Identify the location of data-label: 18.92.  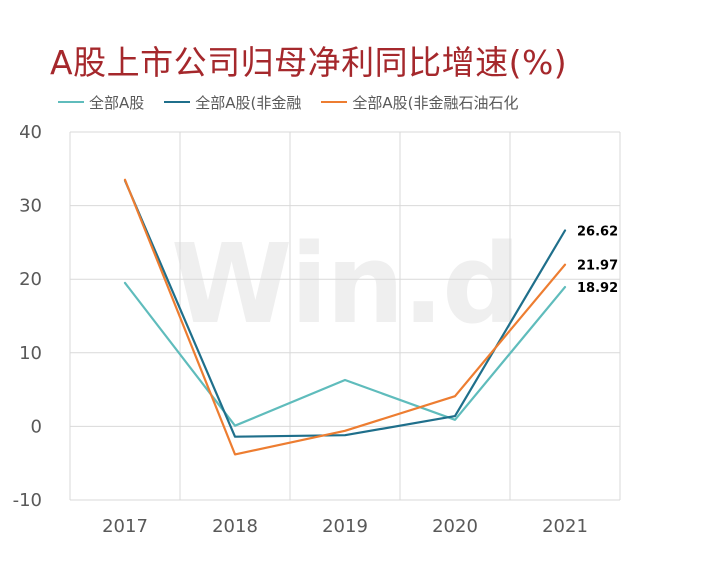
(597, 288).